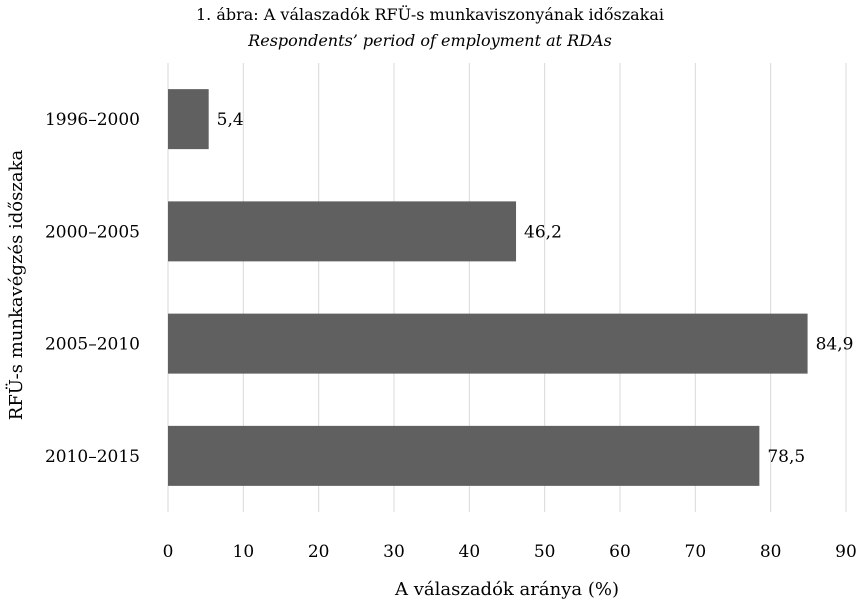  I want to click on category-label: 2000–2005, so click(92, 232).